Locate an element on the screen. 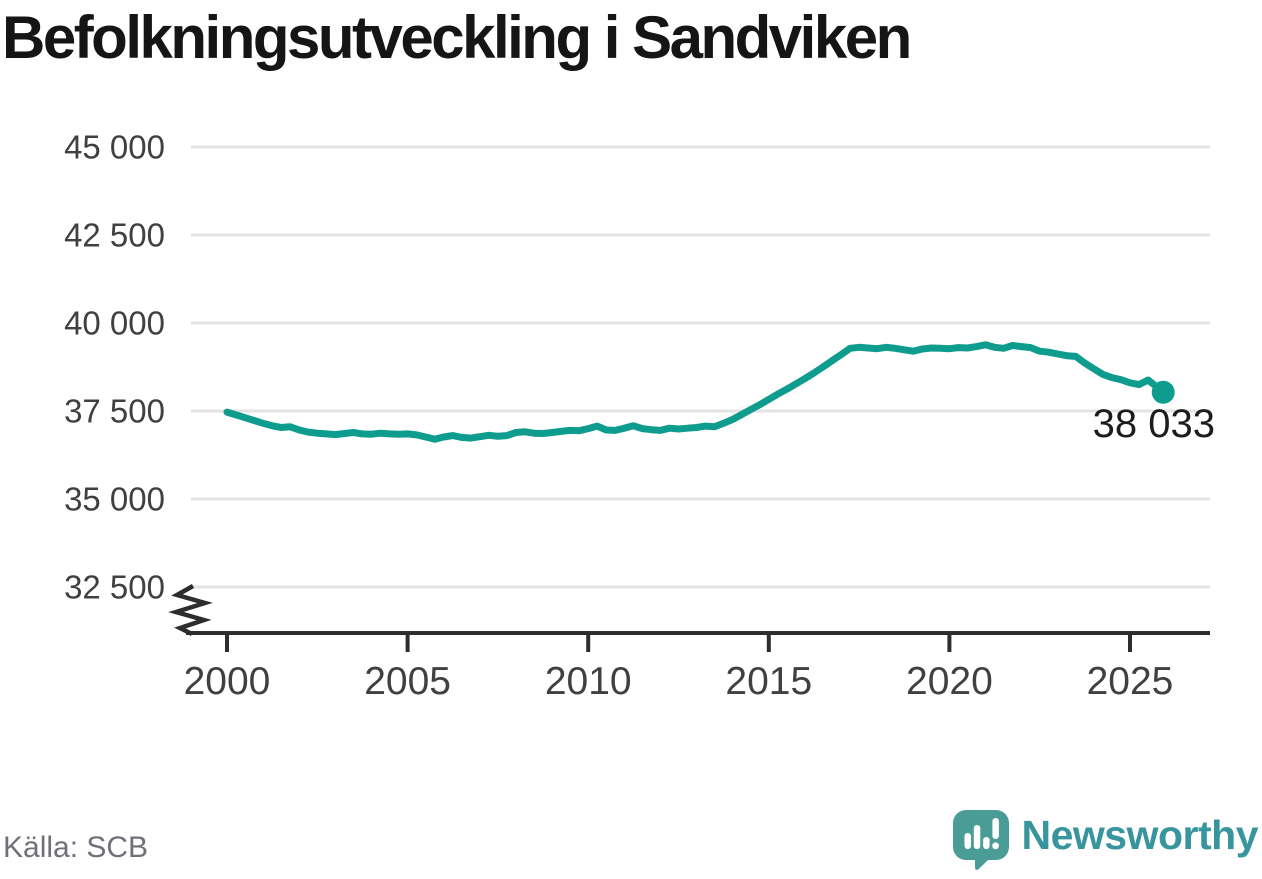  x-axis-tick-label: 2025 is located at coordinates (1130, 681).